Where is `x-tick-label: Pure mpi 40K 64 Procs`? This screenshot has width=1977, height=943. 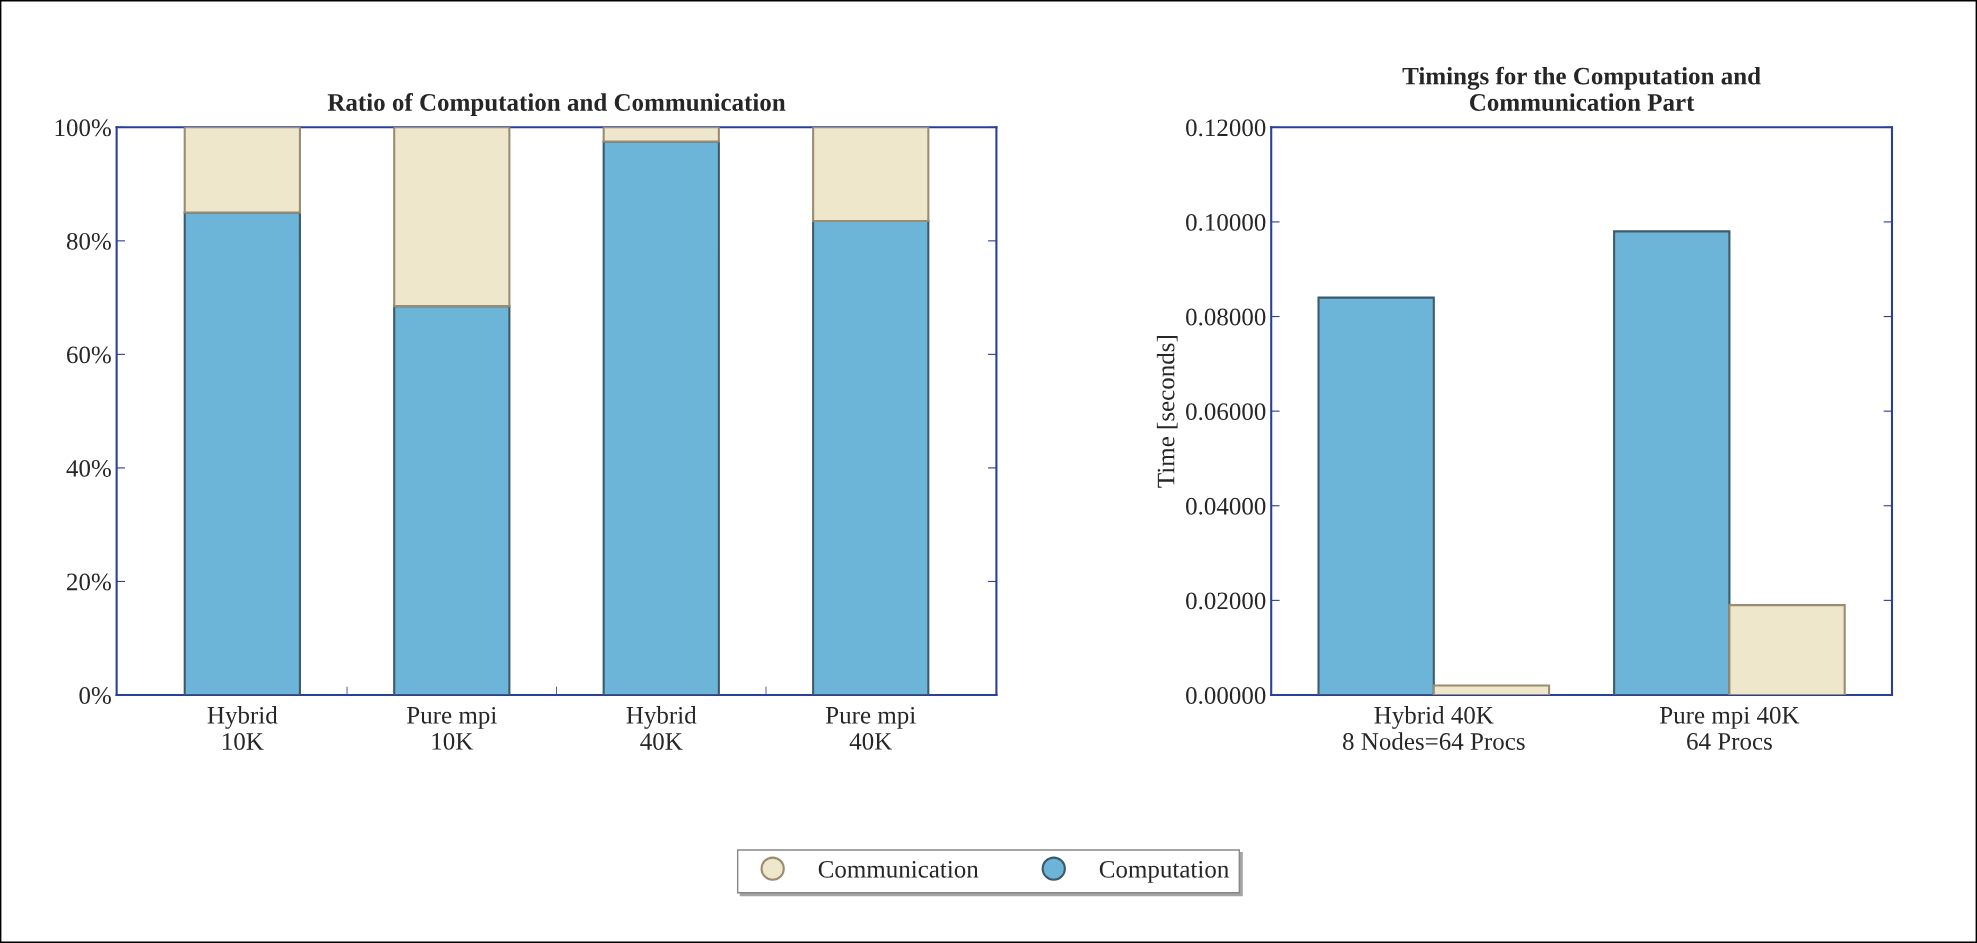 x-tick-label: Pure mpi 40K 64 Procs is located at coordinates (1729, 728).